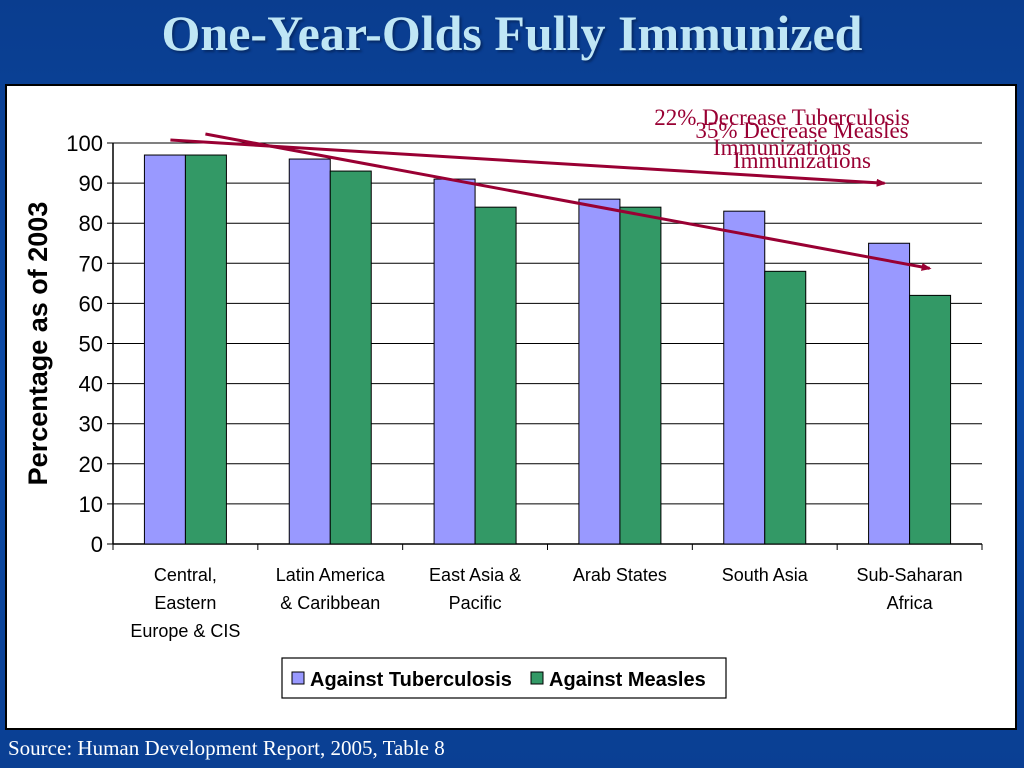  What do you see at coordinates (627, 680) in the screenshot?
I see `legend-label-measles: Against Measles` at bounding box center [627, 680].